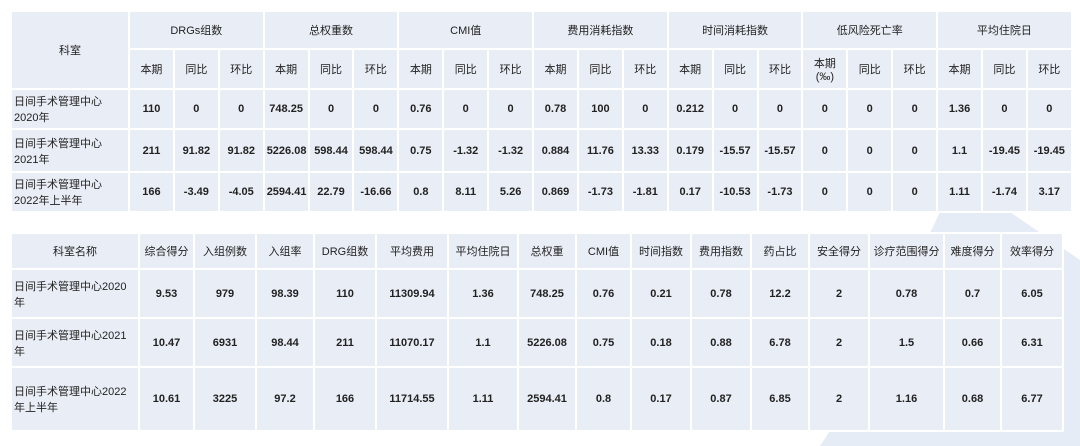 Image resolution: width=1080 pixels, height=446 pixels. I want to click on cell: 13.33, so click(645, 150).